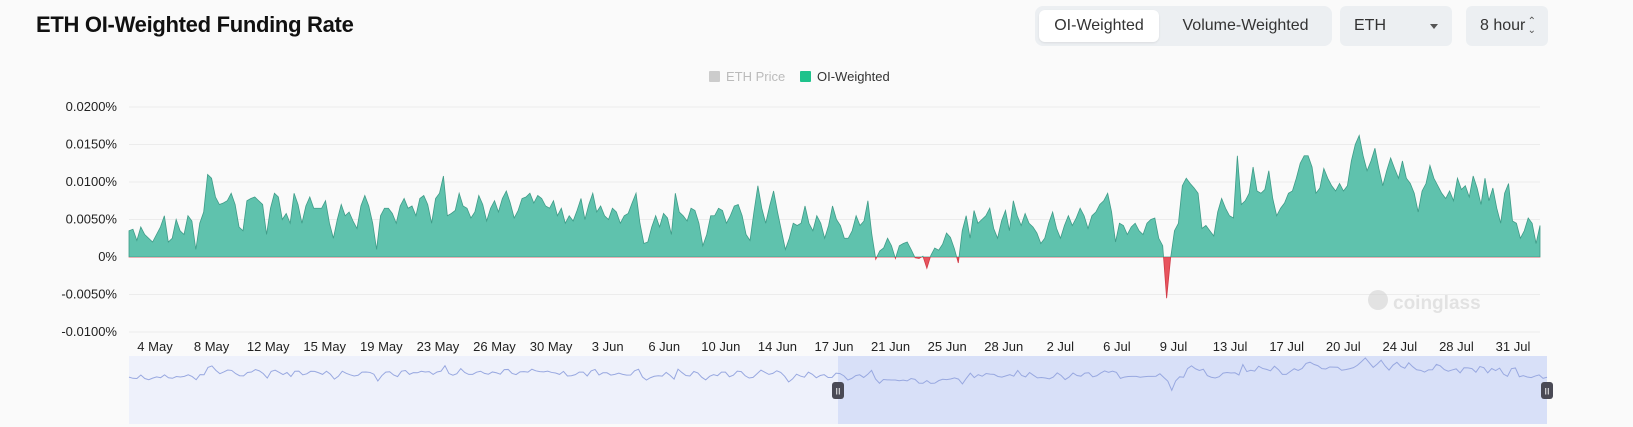 The height and width of the screenshot is (427, 1633). Describe the element at coordinates (1370, 25) in the screenshot. I see `symbol-value: ETH` at that location.